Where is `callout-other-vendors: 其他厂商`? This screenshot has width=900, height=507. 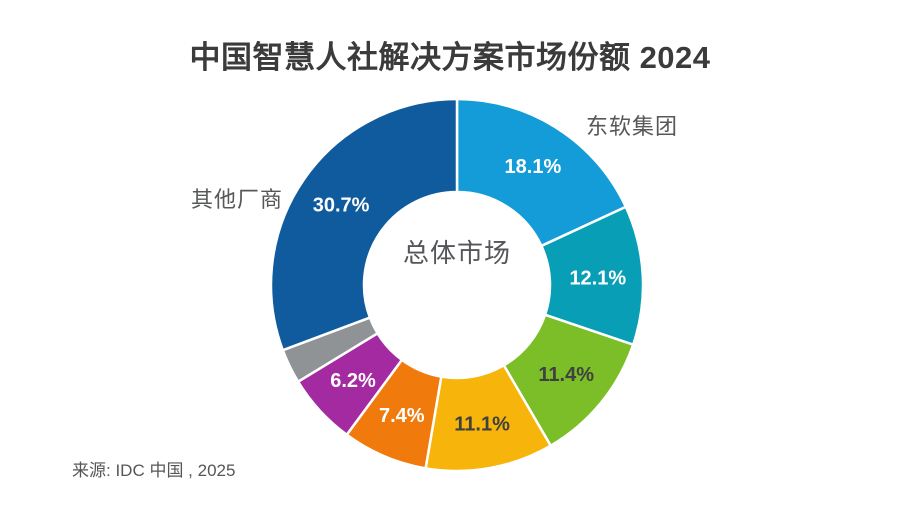
callout-other-vendors: 其他厂商 is located at coordinates (237, 199).